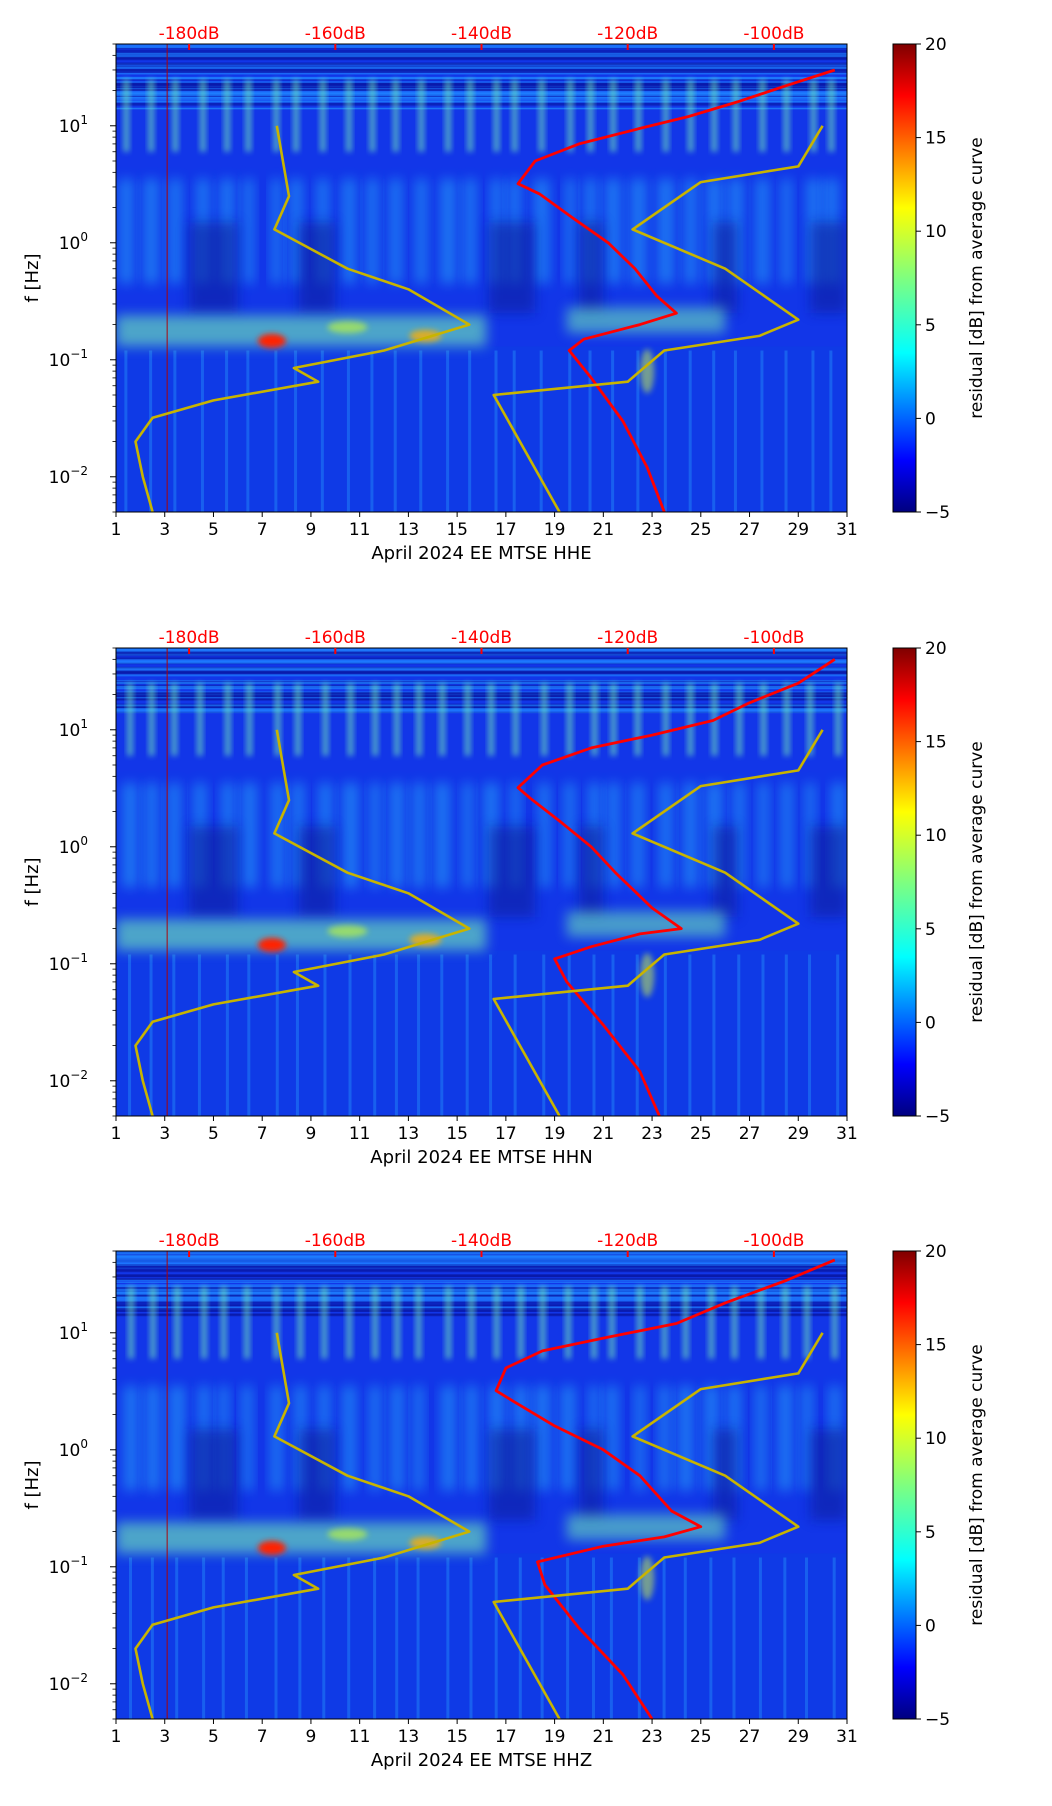 The image size is (1052, 1806). I want to click on colorbar-label: residual [dB] from average curve, so click(977, 1484).